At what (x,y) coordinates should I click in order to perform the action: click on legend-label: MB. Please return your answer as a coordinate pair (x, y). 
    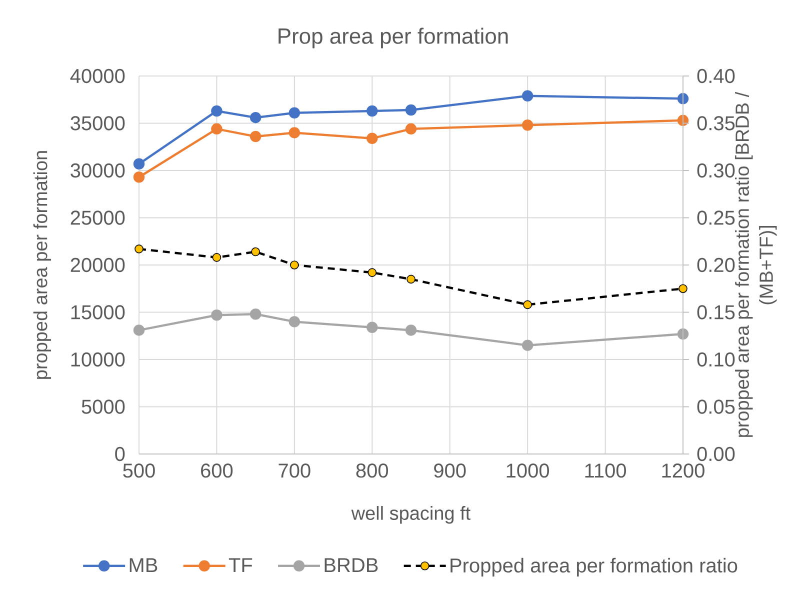
    Looking at the image, I should click on (144, 565).